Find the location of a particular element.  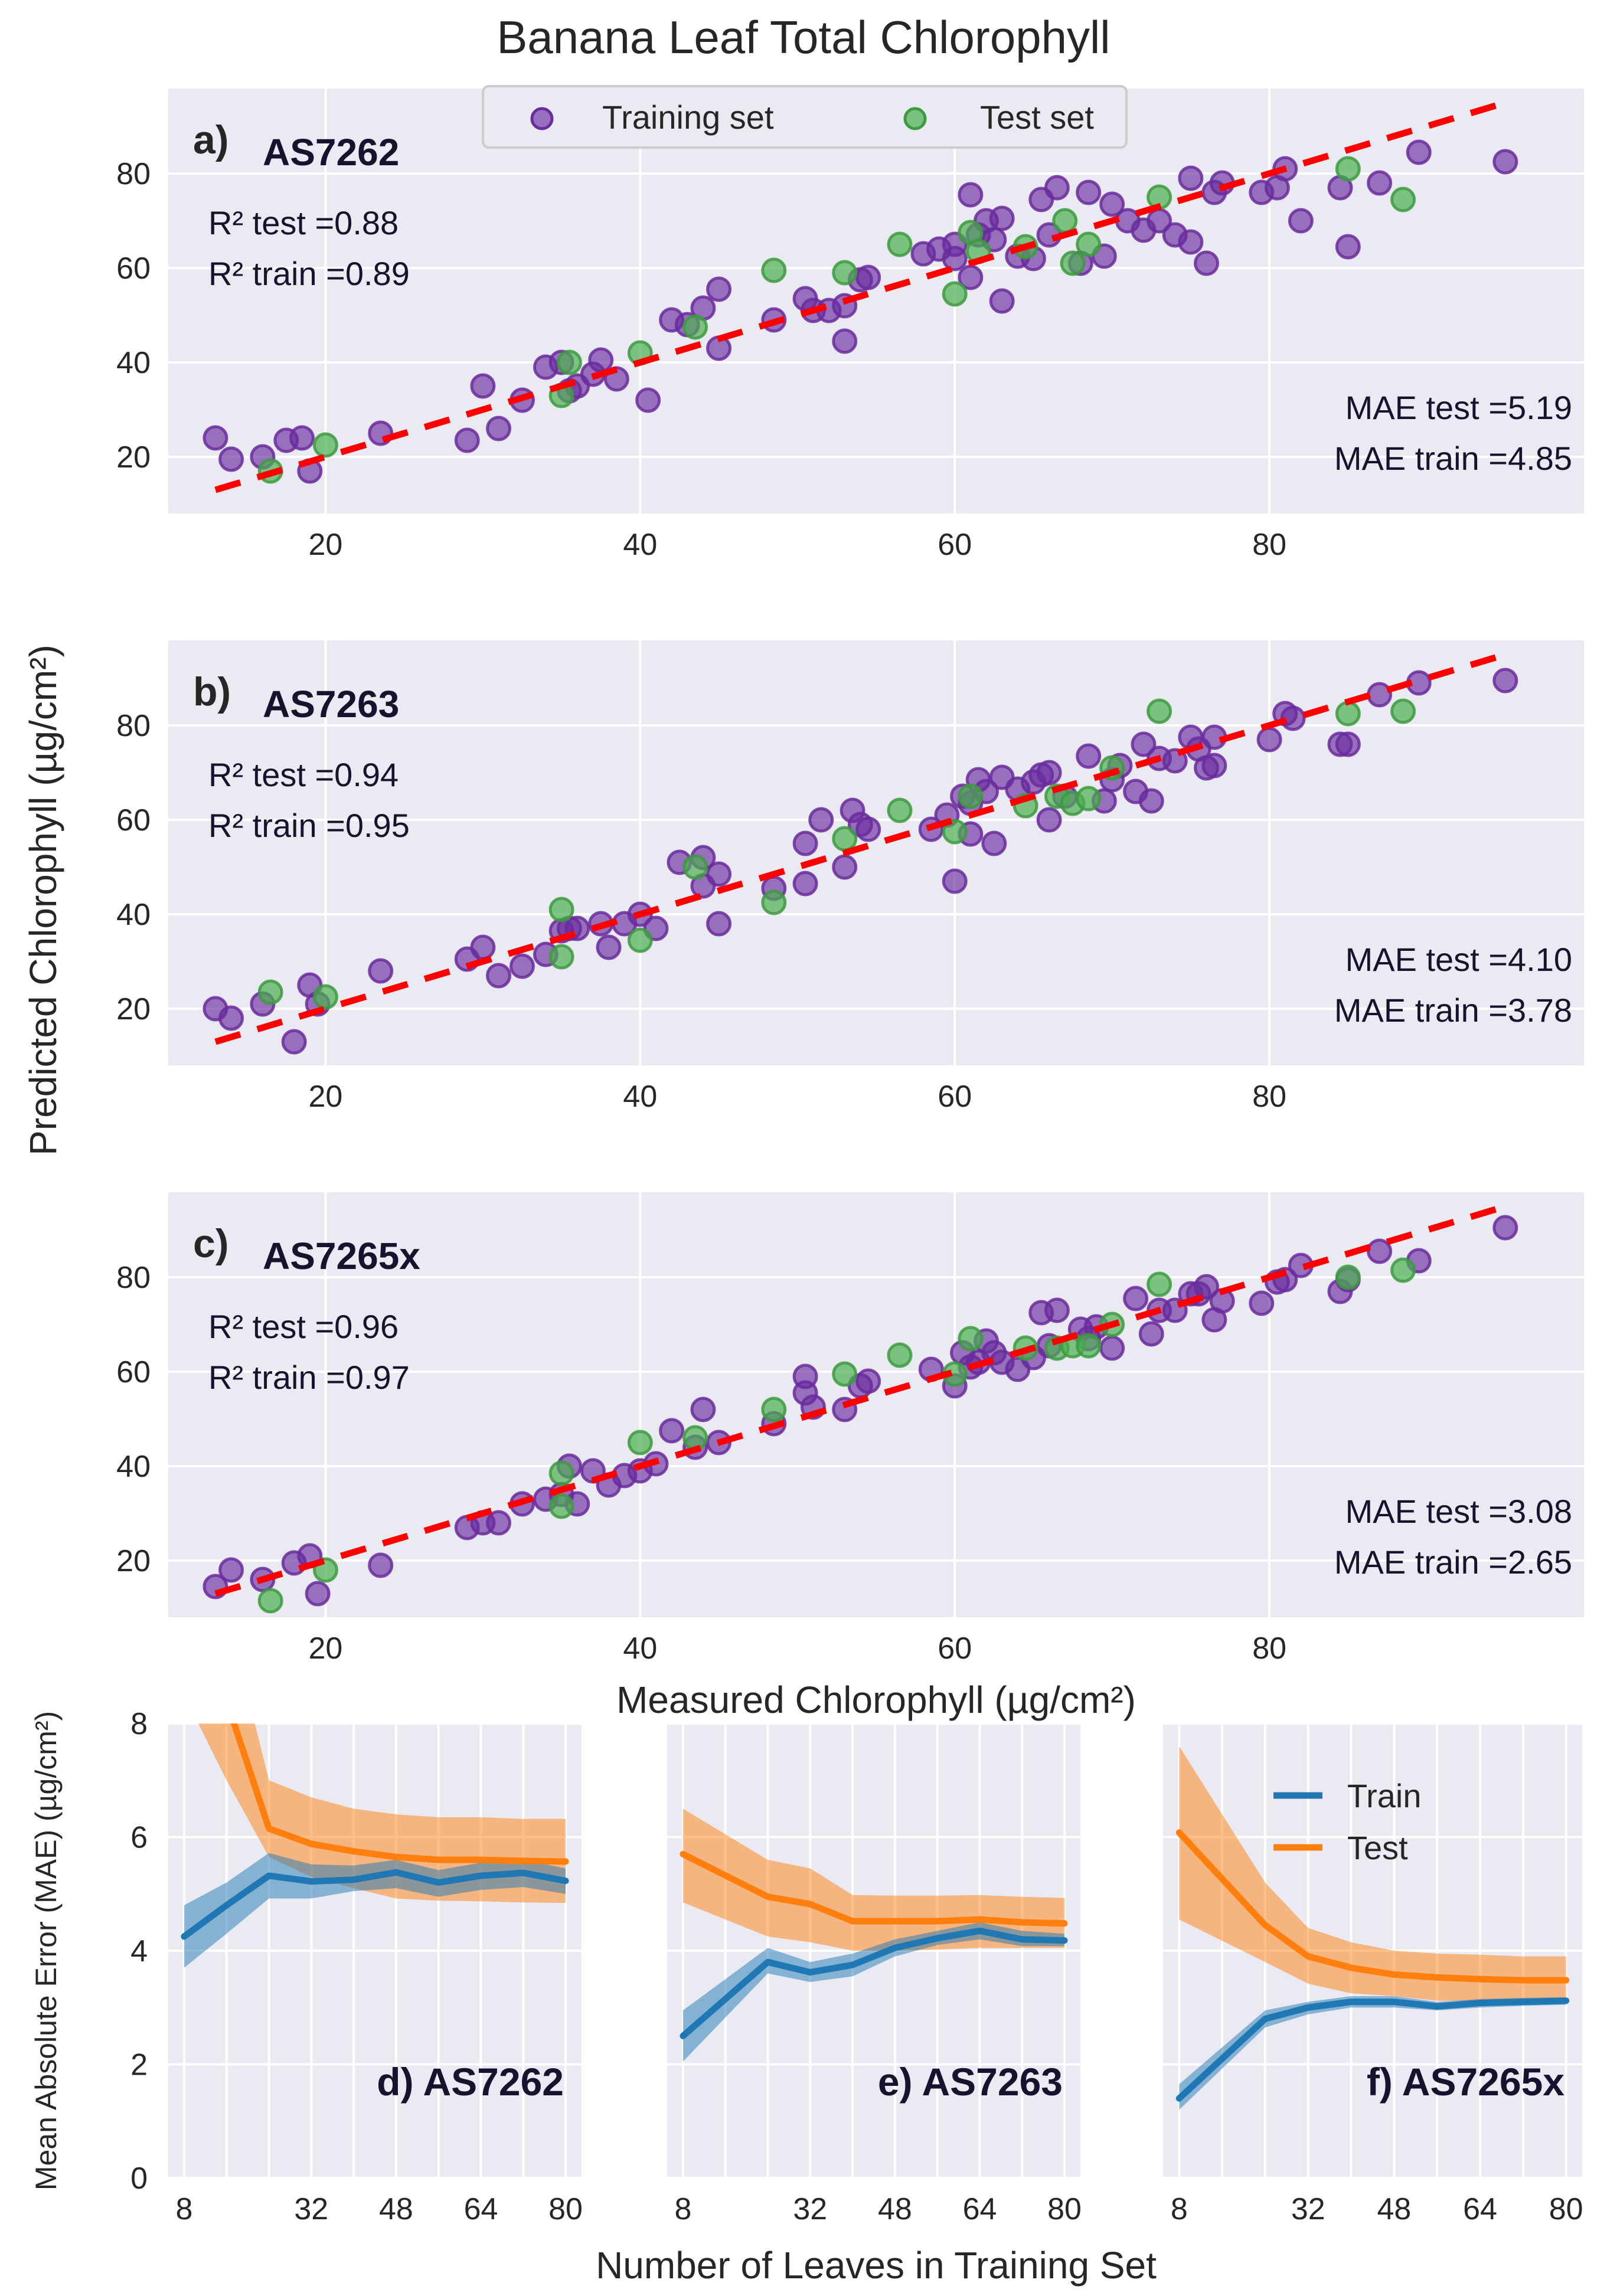

legend-train-label: Train is located at coordinates (1384, 1795).